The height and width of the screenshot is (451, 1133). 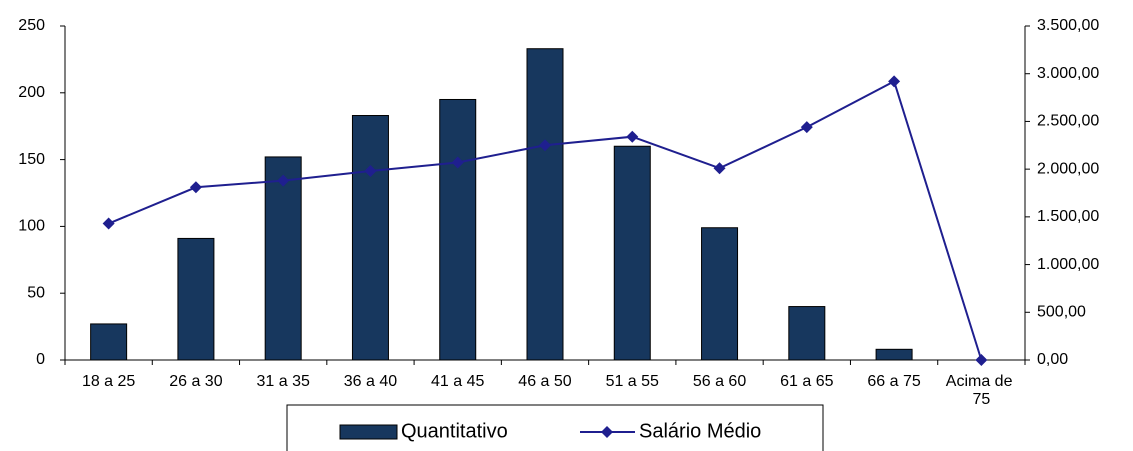 I want to click on y2-tick-label: 1.000,00, so click(x=1068, y=264).